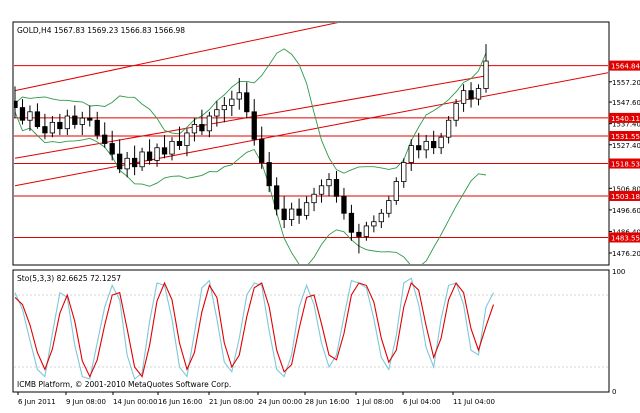  What do you see at coordinates (474, 402) in the screenshot?
I see `time-tick-label: 11 Jul 04:00` at bounding box center [474, 402].